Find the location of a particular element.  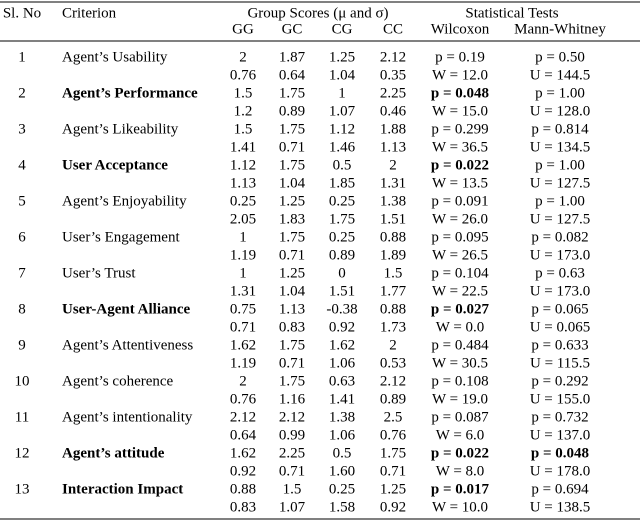

test-value: p = 0.048 is located at coordinates (460, 93).